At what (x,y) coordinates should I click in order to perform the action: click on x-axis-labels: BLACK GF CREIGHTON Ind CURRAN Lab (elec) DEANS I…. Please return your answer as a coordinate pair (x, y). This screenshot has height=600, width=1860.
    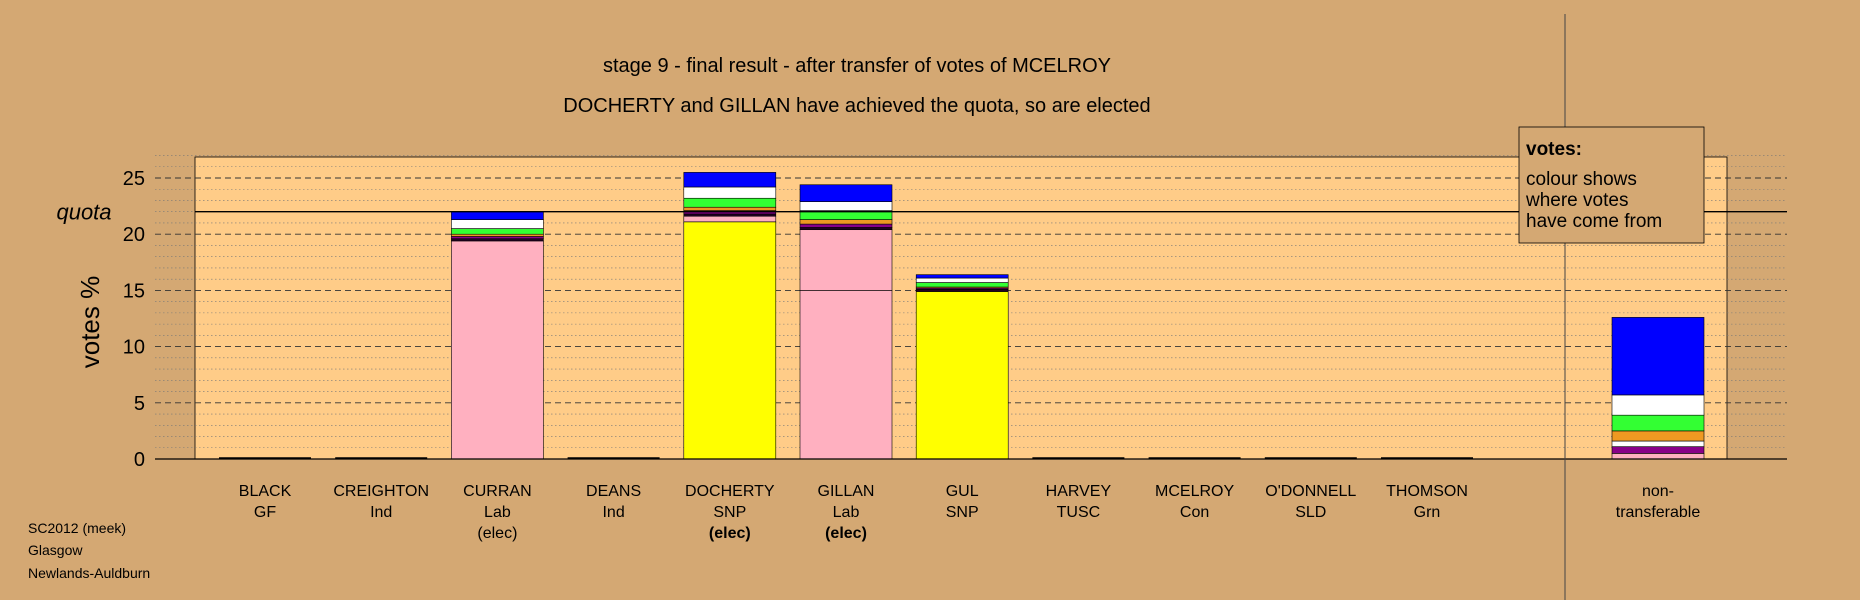
    Looking at the image, I should click on (970, 512).